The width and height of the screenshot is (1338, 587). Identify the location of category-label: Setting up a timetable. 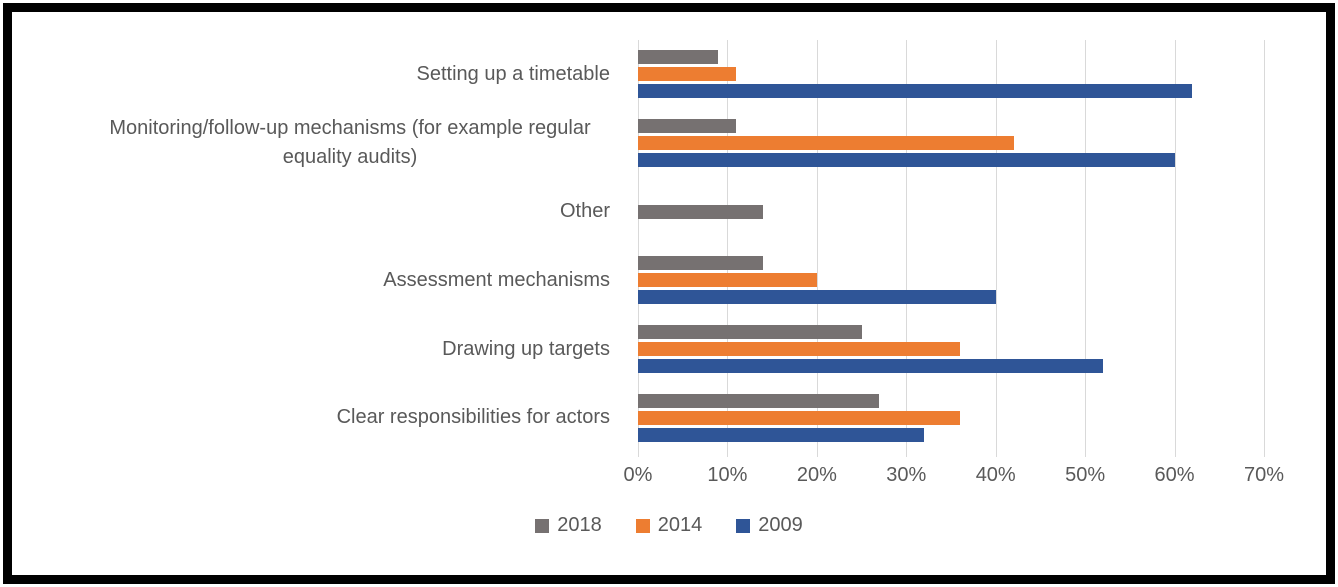
(513, 73).